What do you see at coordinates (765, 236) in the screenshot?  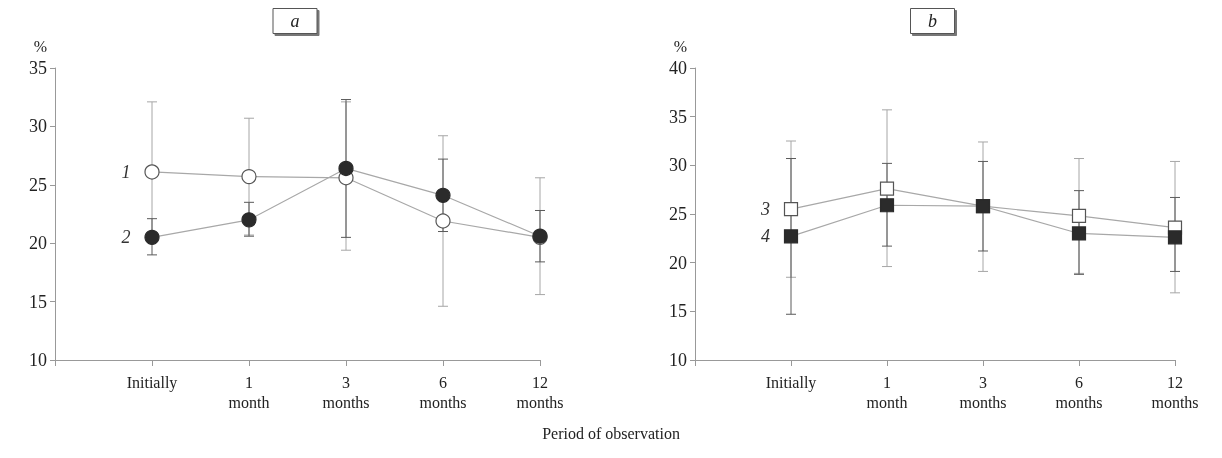 I see `series-label: 4` at bounding box center [765, 236].